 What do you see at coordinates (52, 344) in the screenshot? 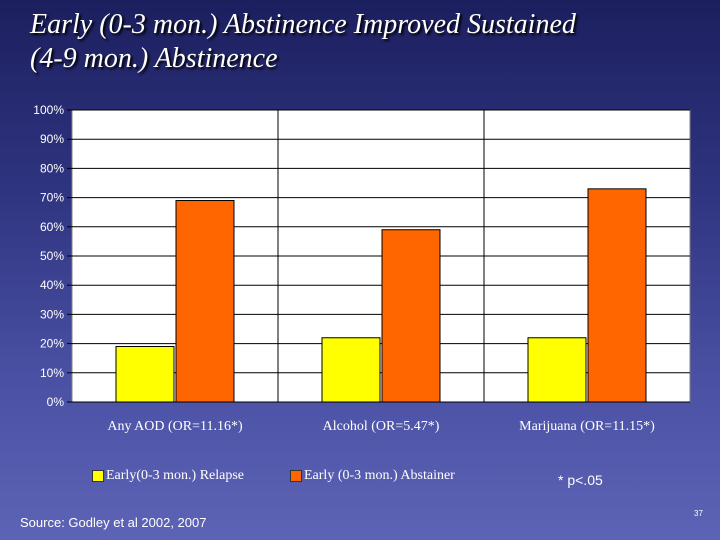
I see `y-tick-label: 20%` at bounding box center [52, 344].